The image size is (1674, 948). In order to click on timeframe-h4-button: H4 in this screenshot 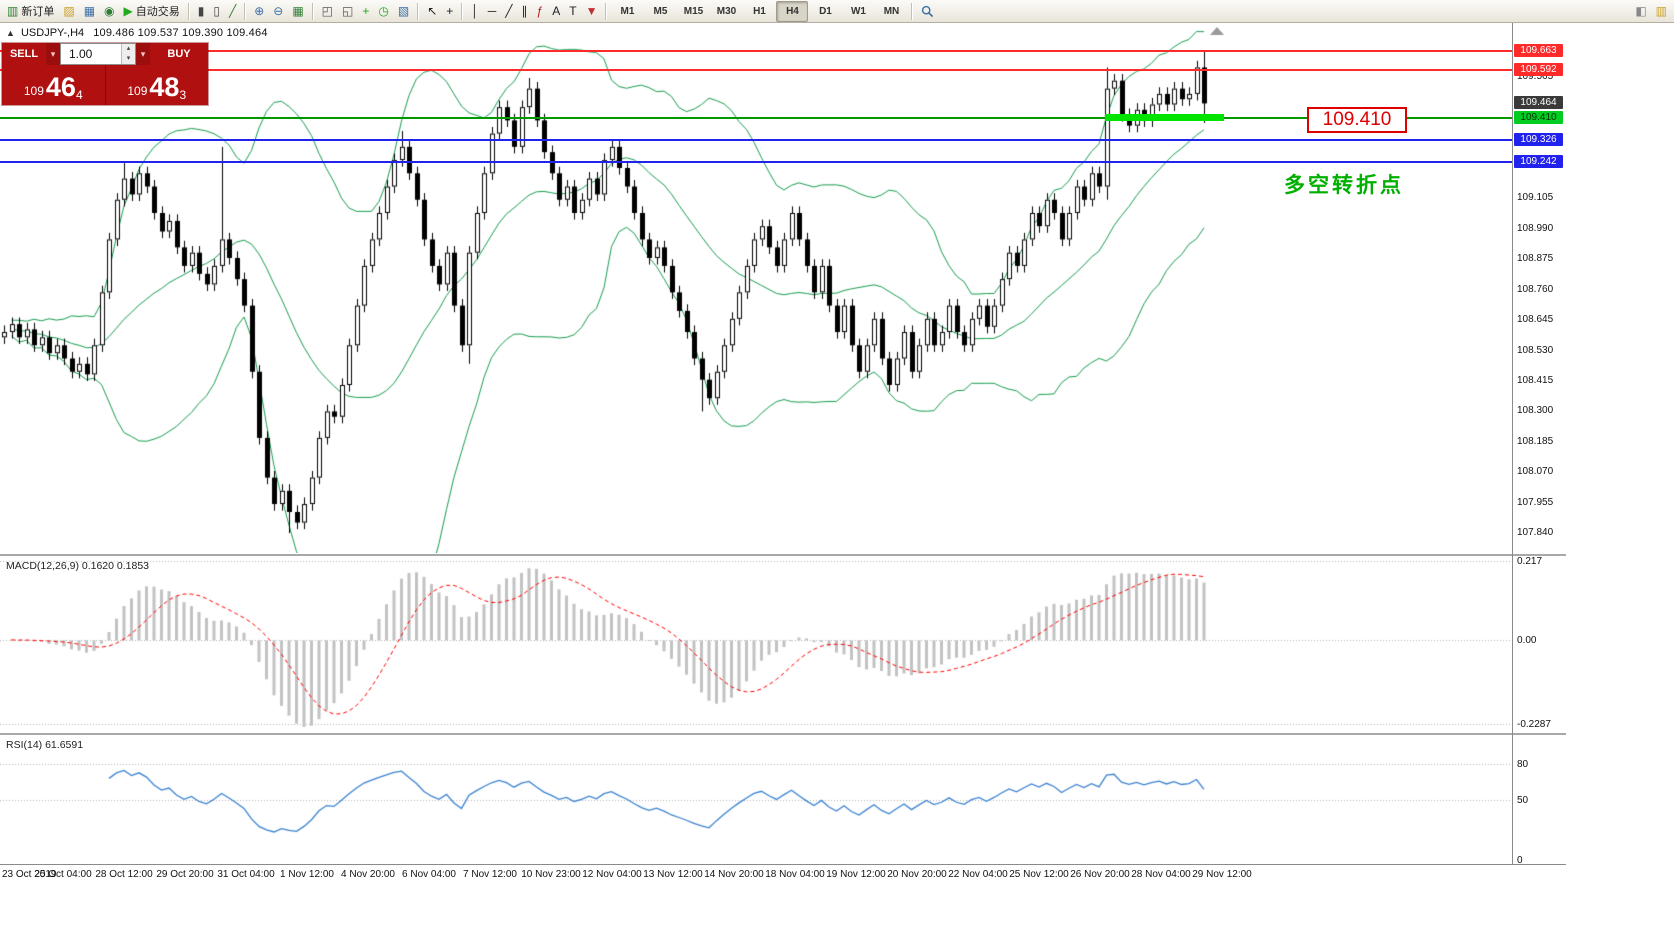, I will do `click(792, 11)`.